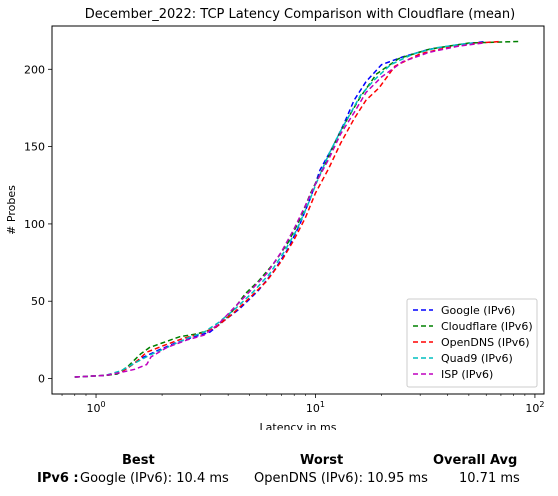 This screenshot has height=496, width=558. What do you see at coordinates (11, 210) in the screenshot?
I see `y-axis-label: # Probes` at bounding box center [11, 210].